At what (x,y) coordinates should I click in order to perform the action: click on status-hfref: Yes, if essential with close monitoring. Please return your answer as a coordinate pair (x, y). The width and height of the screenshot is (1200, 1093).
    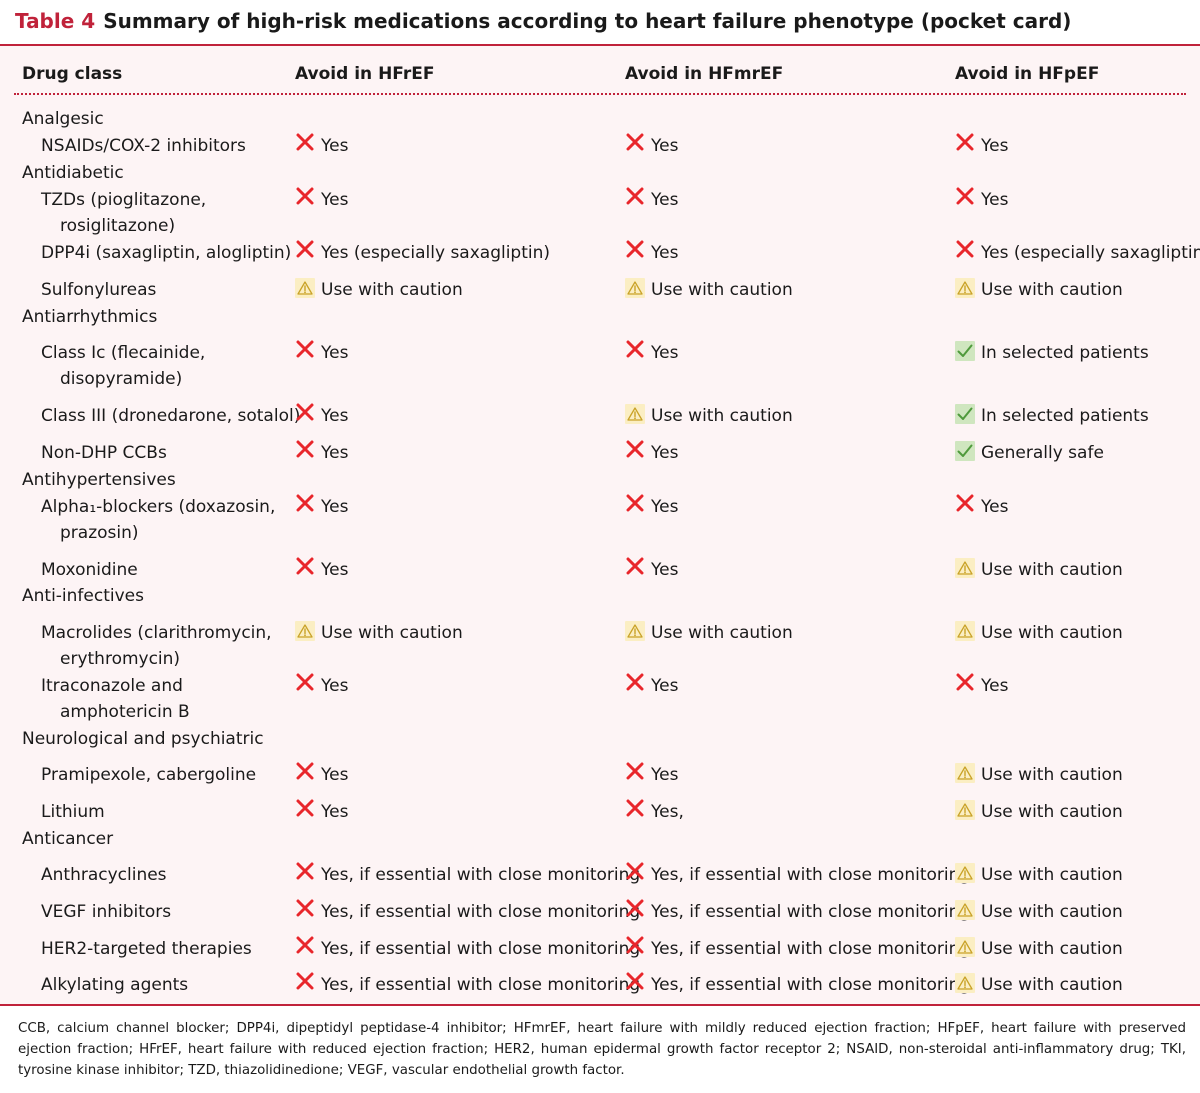
    Looking at the image, I should click on (467, 949).